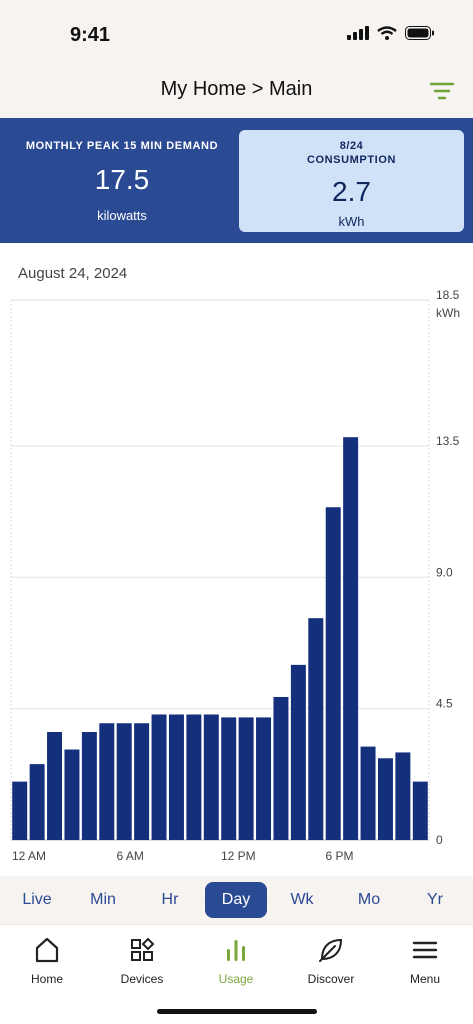  Describe the element at coordinates (236, 89) in the screenshot. I see `page-title: My Home > Main` at that location.